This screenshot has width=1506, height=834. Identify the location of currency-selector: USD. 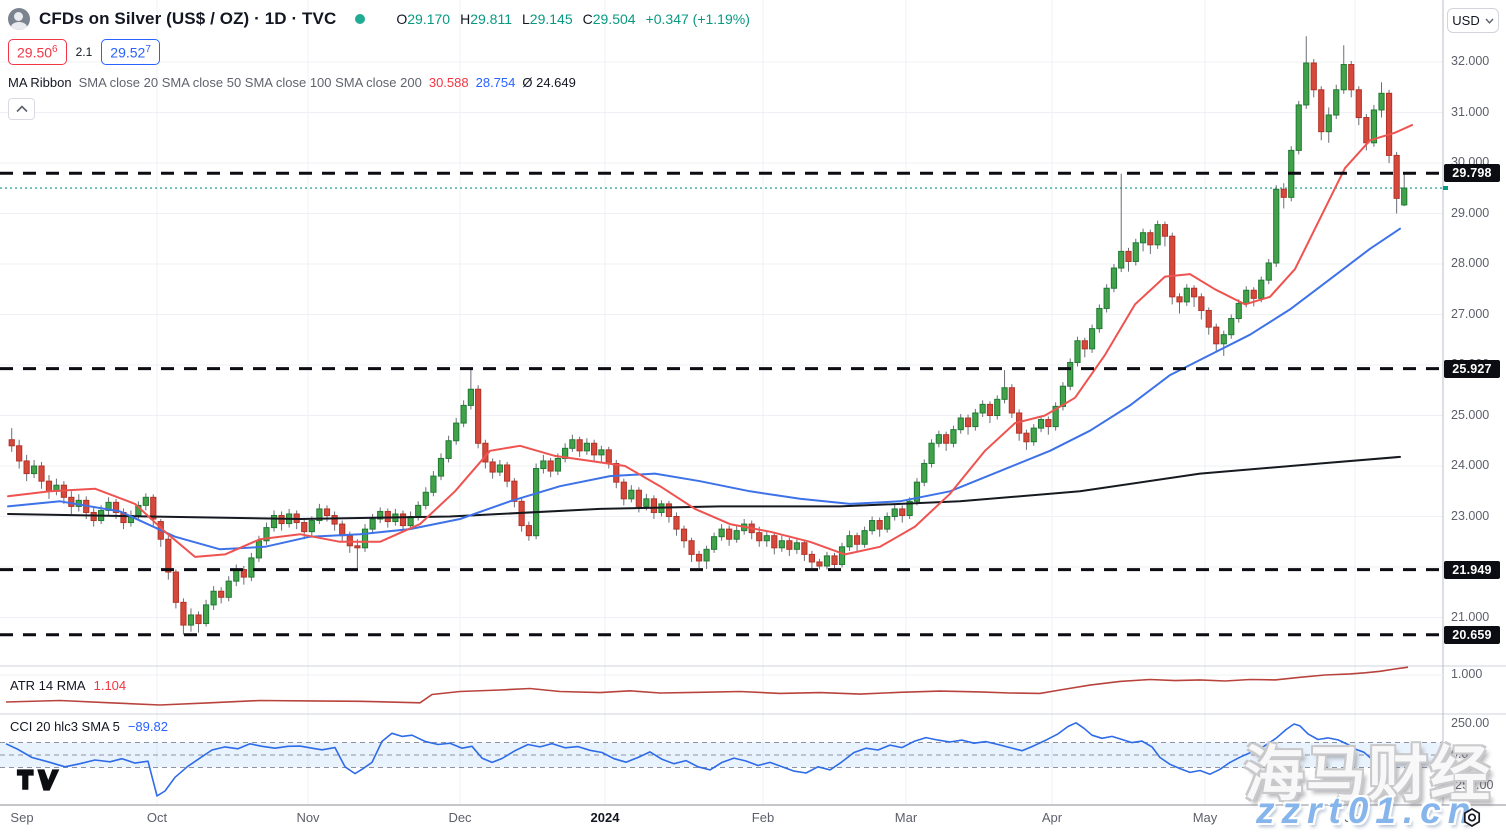
(1473, 20).